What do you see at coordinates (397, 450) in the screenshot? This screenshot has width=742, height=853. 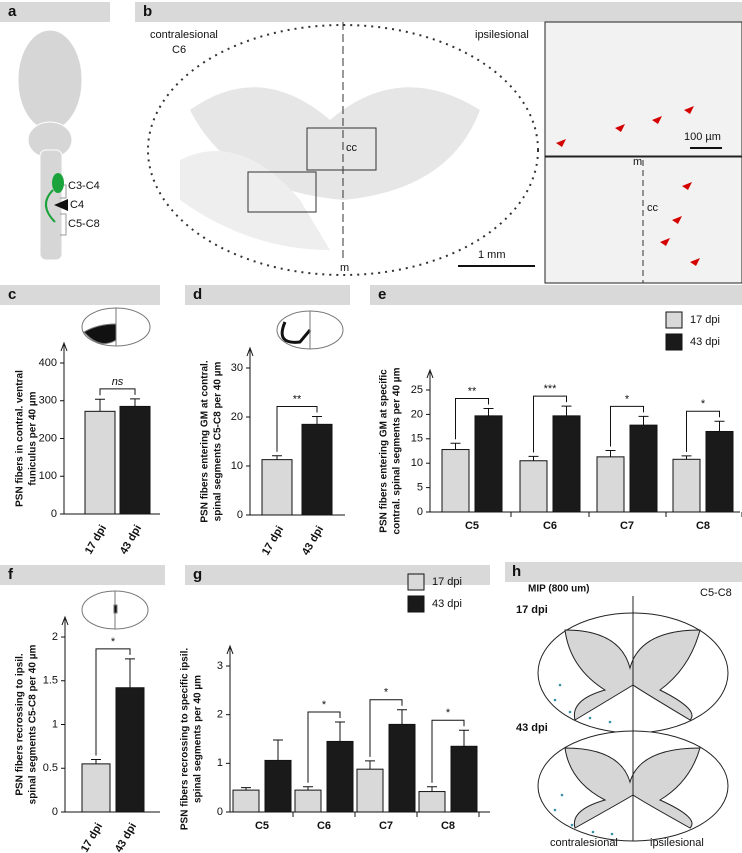 I see `y-axis-label: contral. spinal segments per 40 µm` at bounding box center [397, 450].